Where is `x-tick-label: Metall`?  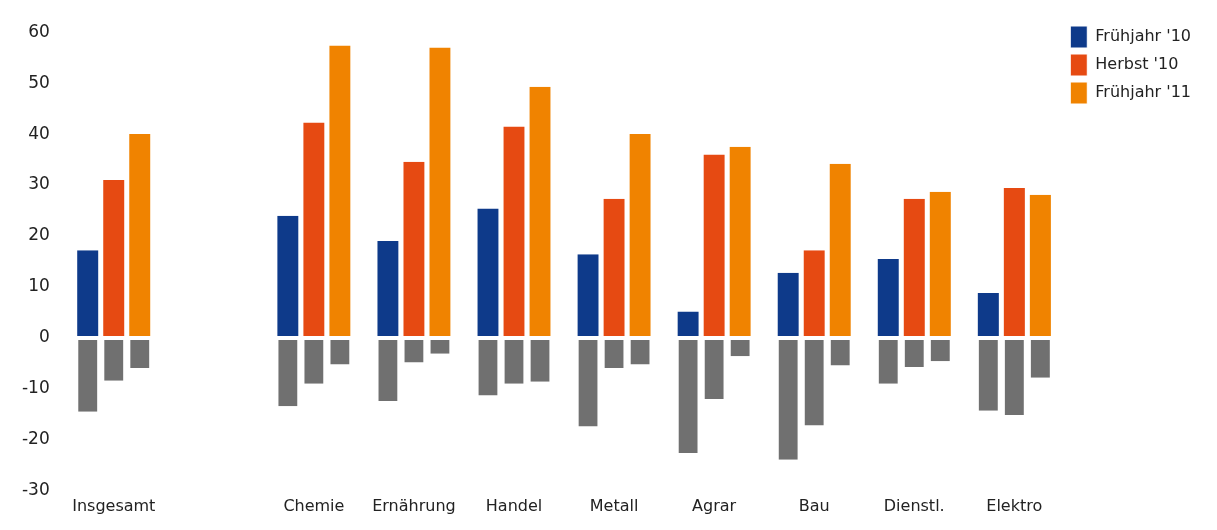
x-tick-label: Metall is located at coordinates (614, 505).